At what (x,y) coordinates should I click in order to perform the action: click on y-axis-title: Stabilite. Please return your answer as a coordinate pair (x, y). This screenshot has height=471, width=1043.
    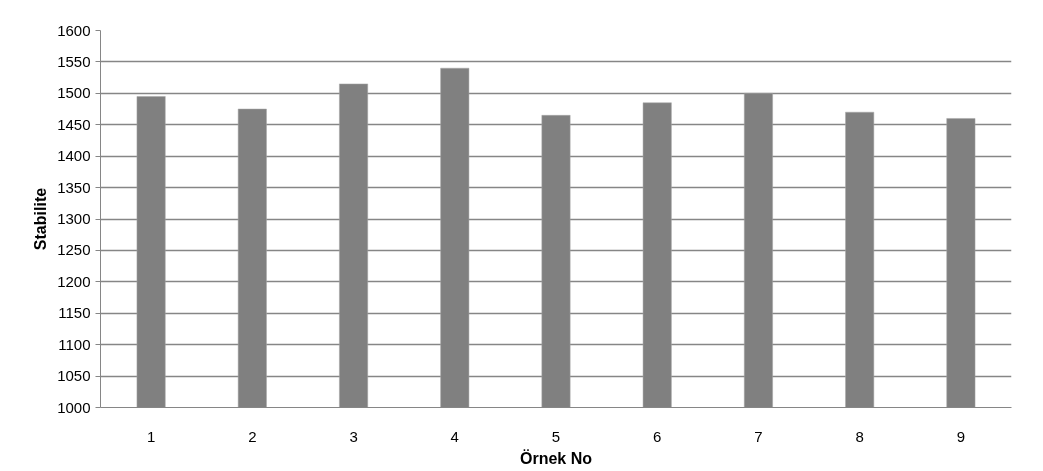
    Looking at the image, I should click on (41, 219).